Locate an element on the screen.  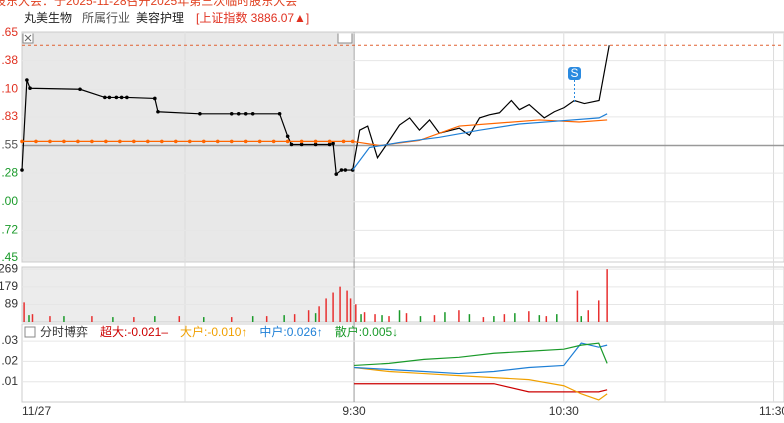
y-tick-label: .28 is located at coordinates (9, 172).